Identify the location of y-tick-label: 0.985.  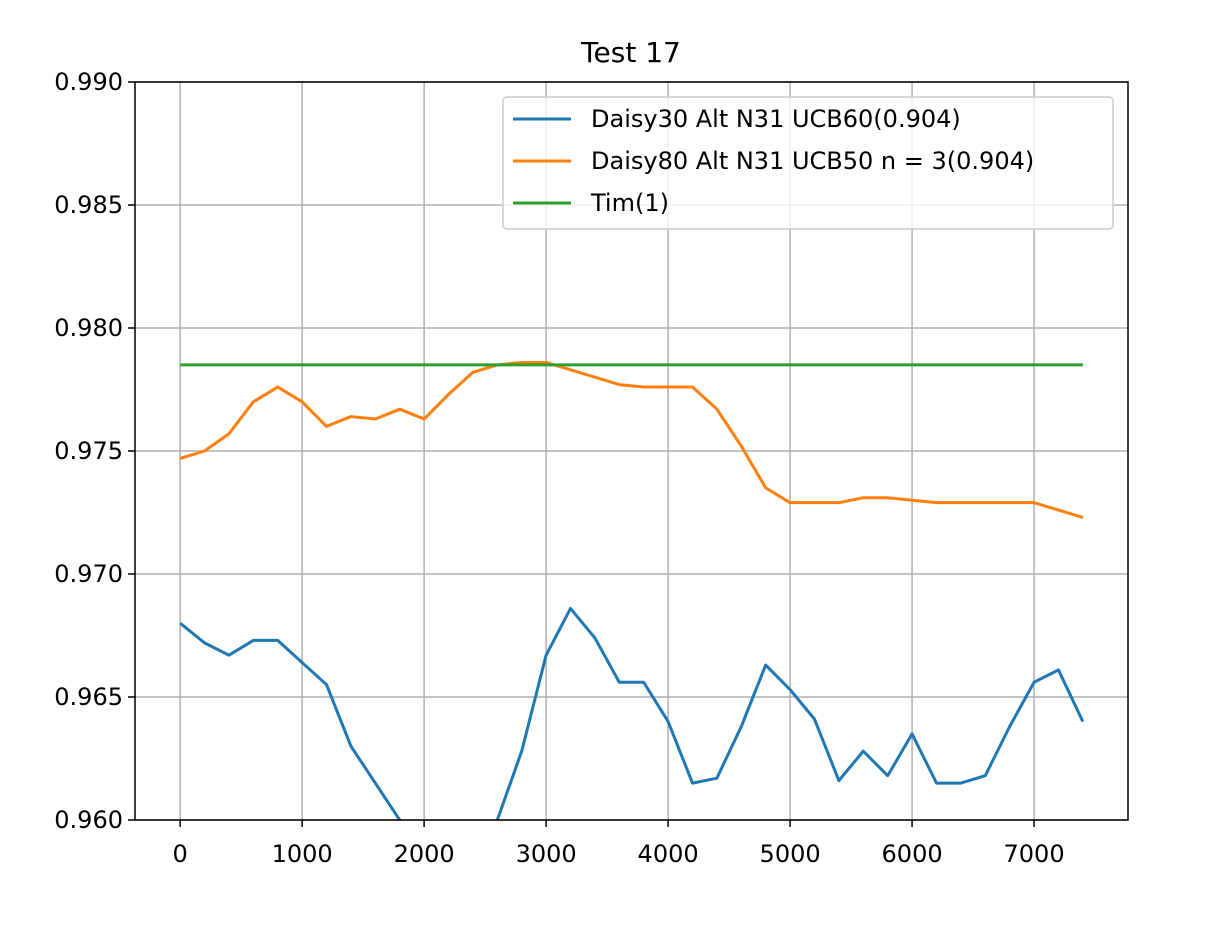
(88, 205).